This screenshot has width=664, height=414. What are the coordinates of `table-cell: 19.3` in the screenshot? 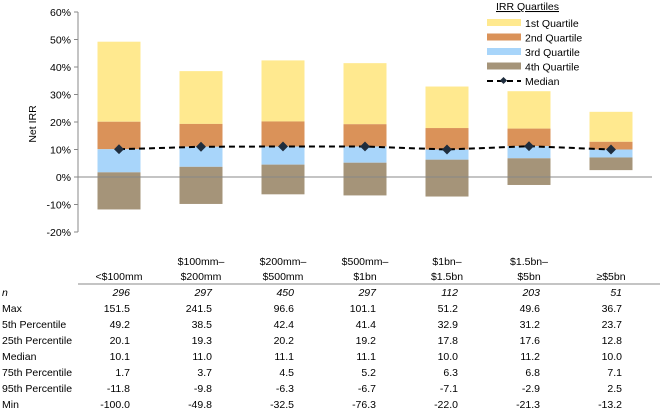 It's located at (202, 341).